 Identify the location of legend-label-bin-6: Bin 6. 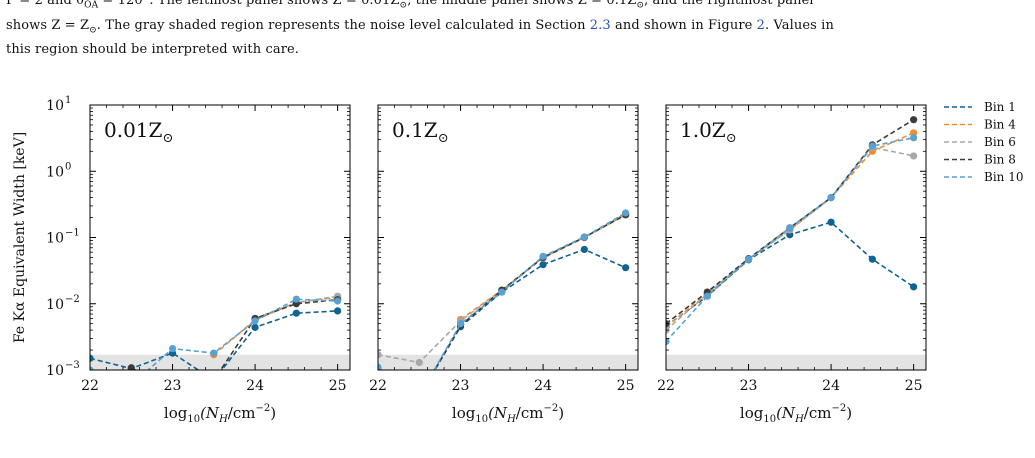
(1000, 142).